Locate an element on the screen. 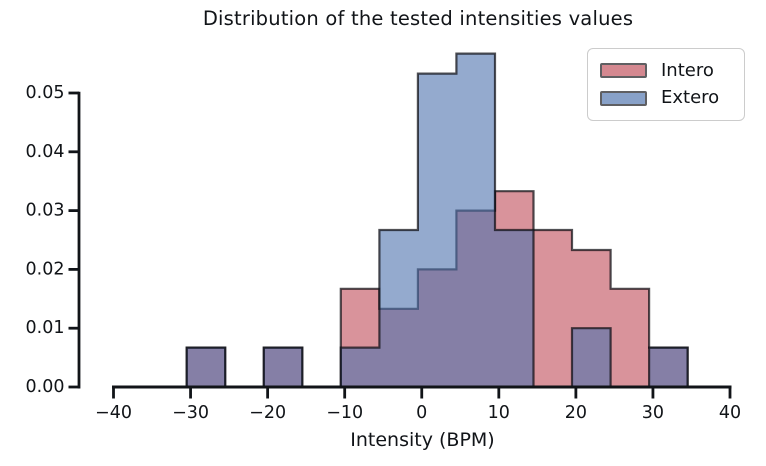 Image resolution: width=766 pixels, height=466 pixels. x-tick-label: −10 is located at coordinates (344, 413).